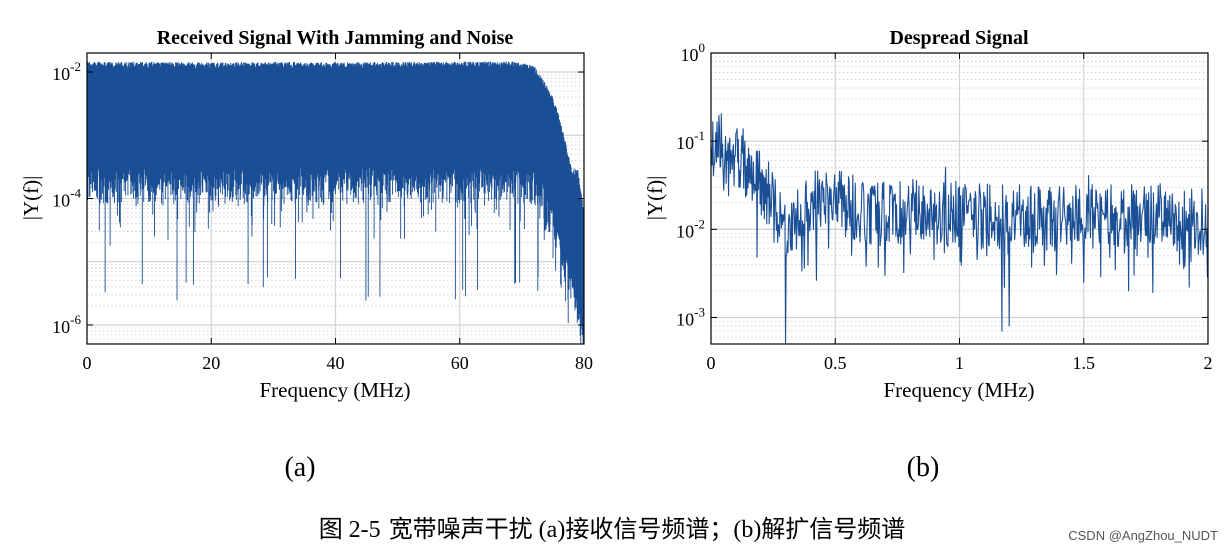  I want to click on x-tick-label: 80, so click(584, 363).